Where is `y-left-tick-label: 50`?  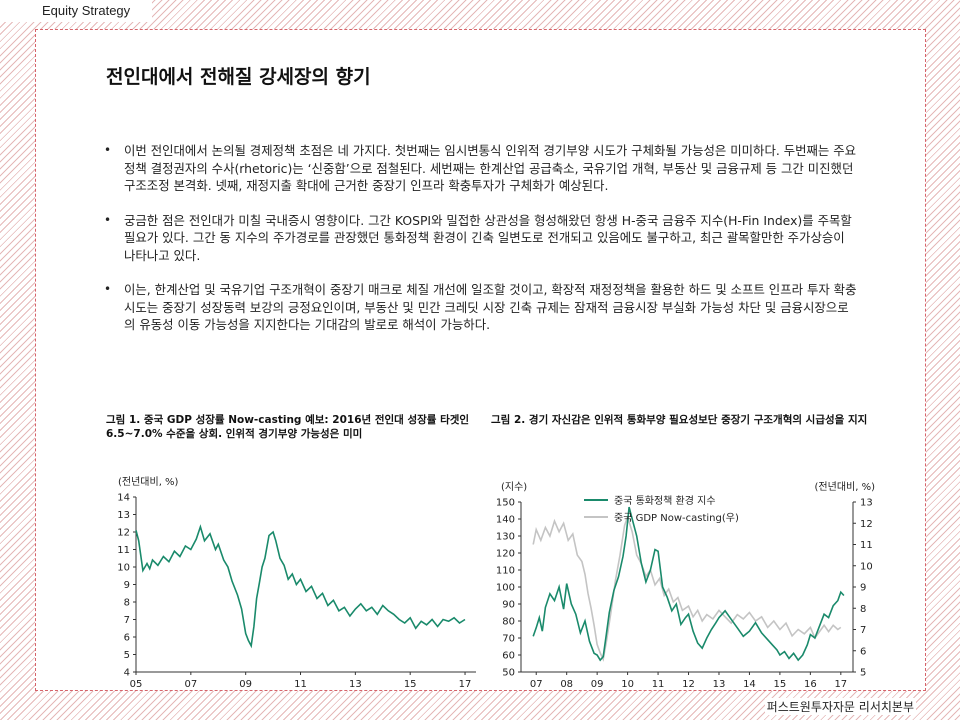 y-left-tick-label: 50 is located at coordinates (508, 673).